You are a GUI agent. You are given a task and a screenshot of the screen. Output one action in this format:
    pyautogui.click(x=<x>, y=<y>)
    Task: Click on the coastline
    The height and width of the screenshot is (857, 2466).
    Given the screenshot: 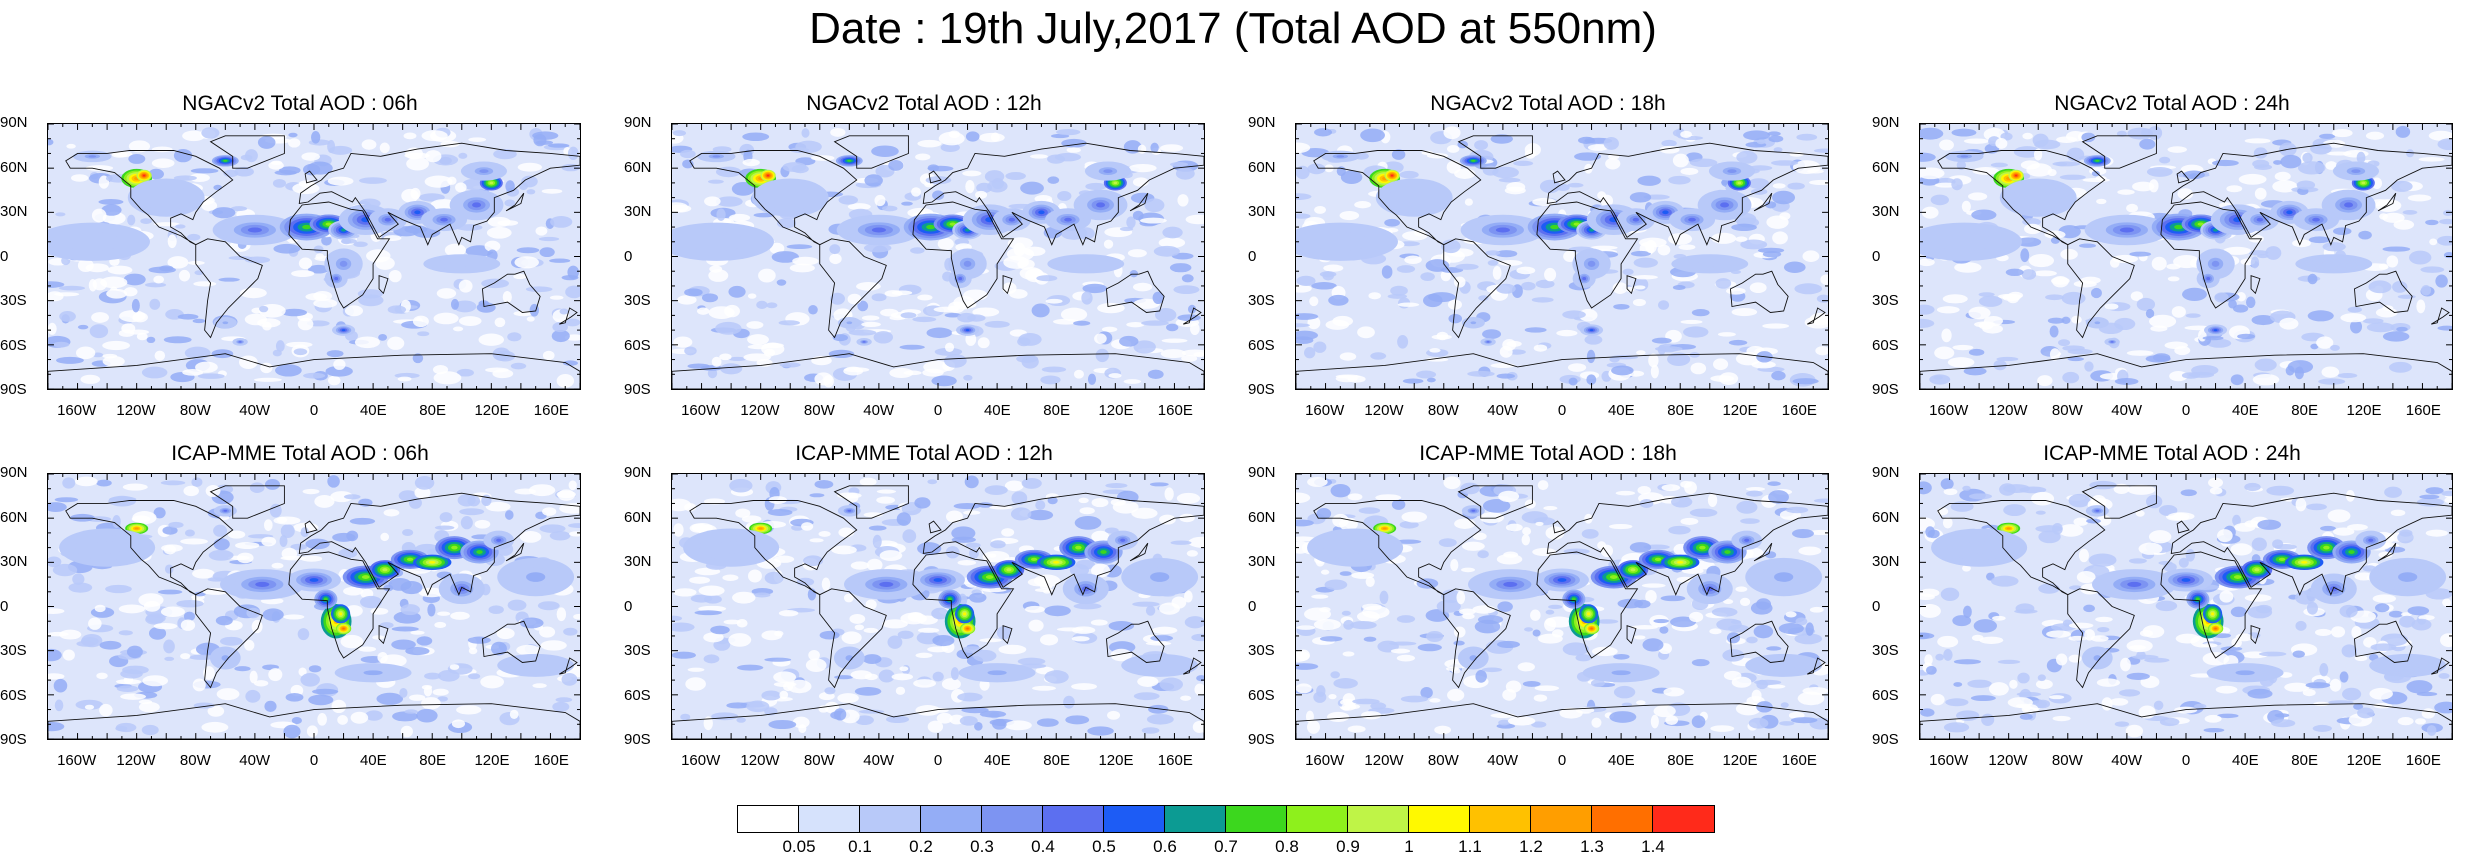 What is the action you would take?
    pyautogui.click(x=2387, y=552)
    